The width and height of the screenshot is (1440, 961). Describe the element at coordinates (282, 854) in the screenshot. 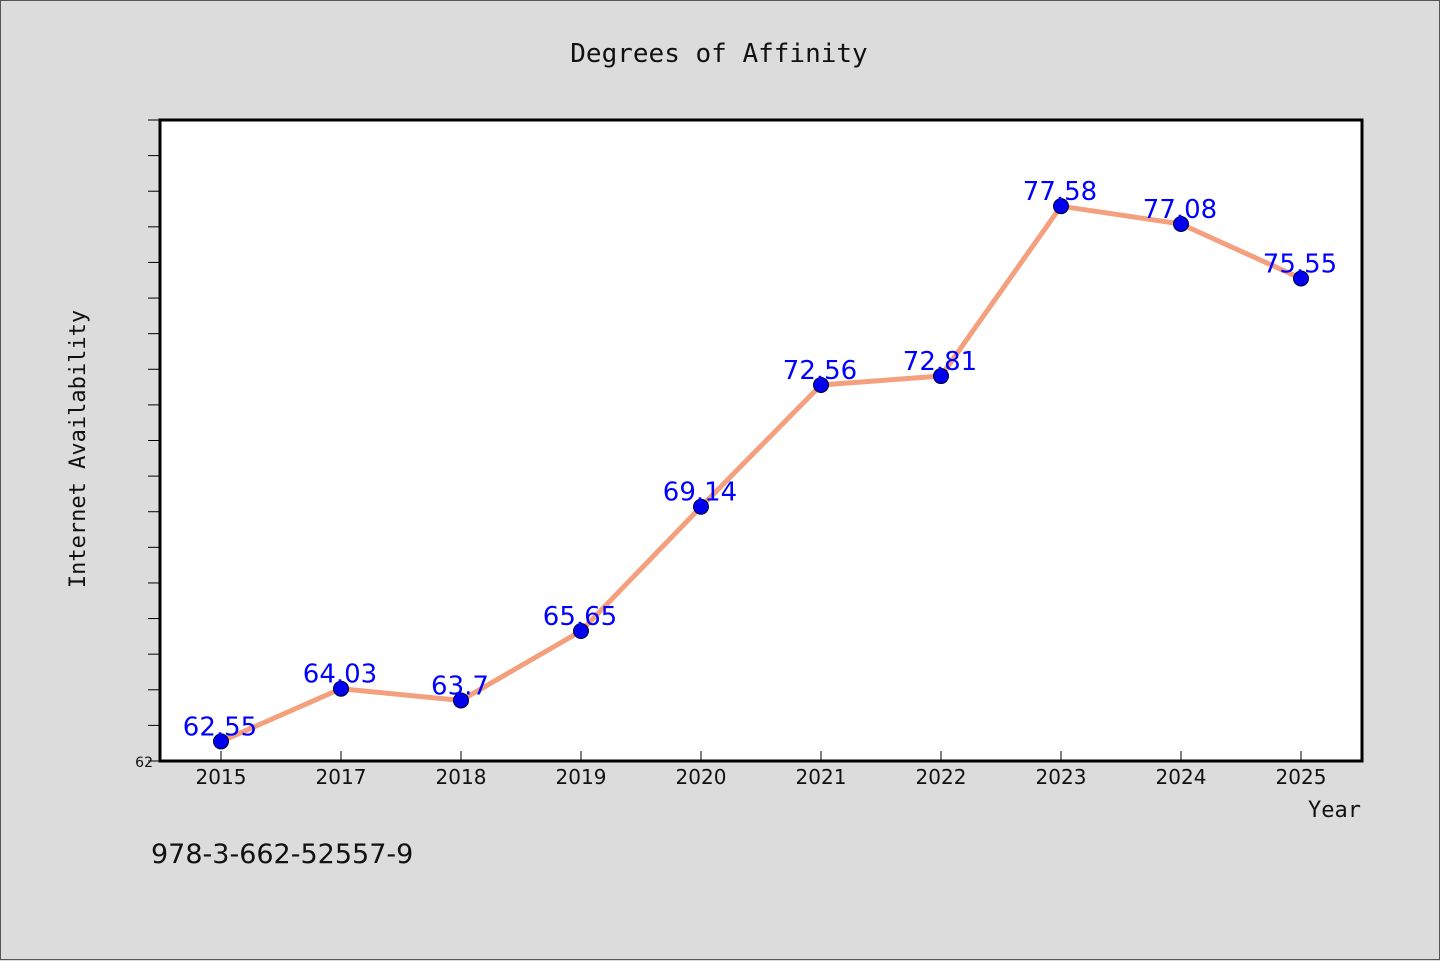

I see `isbn-text: 978-3-662-52557-9` at that location.